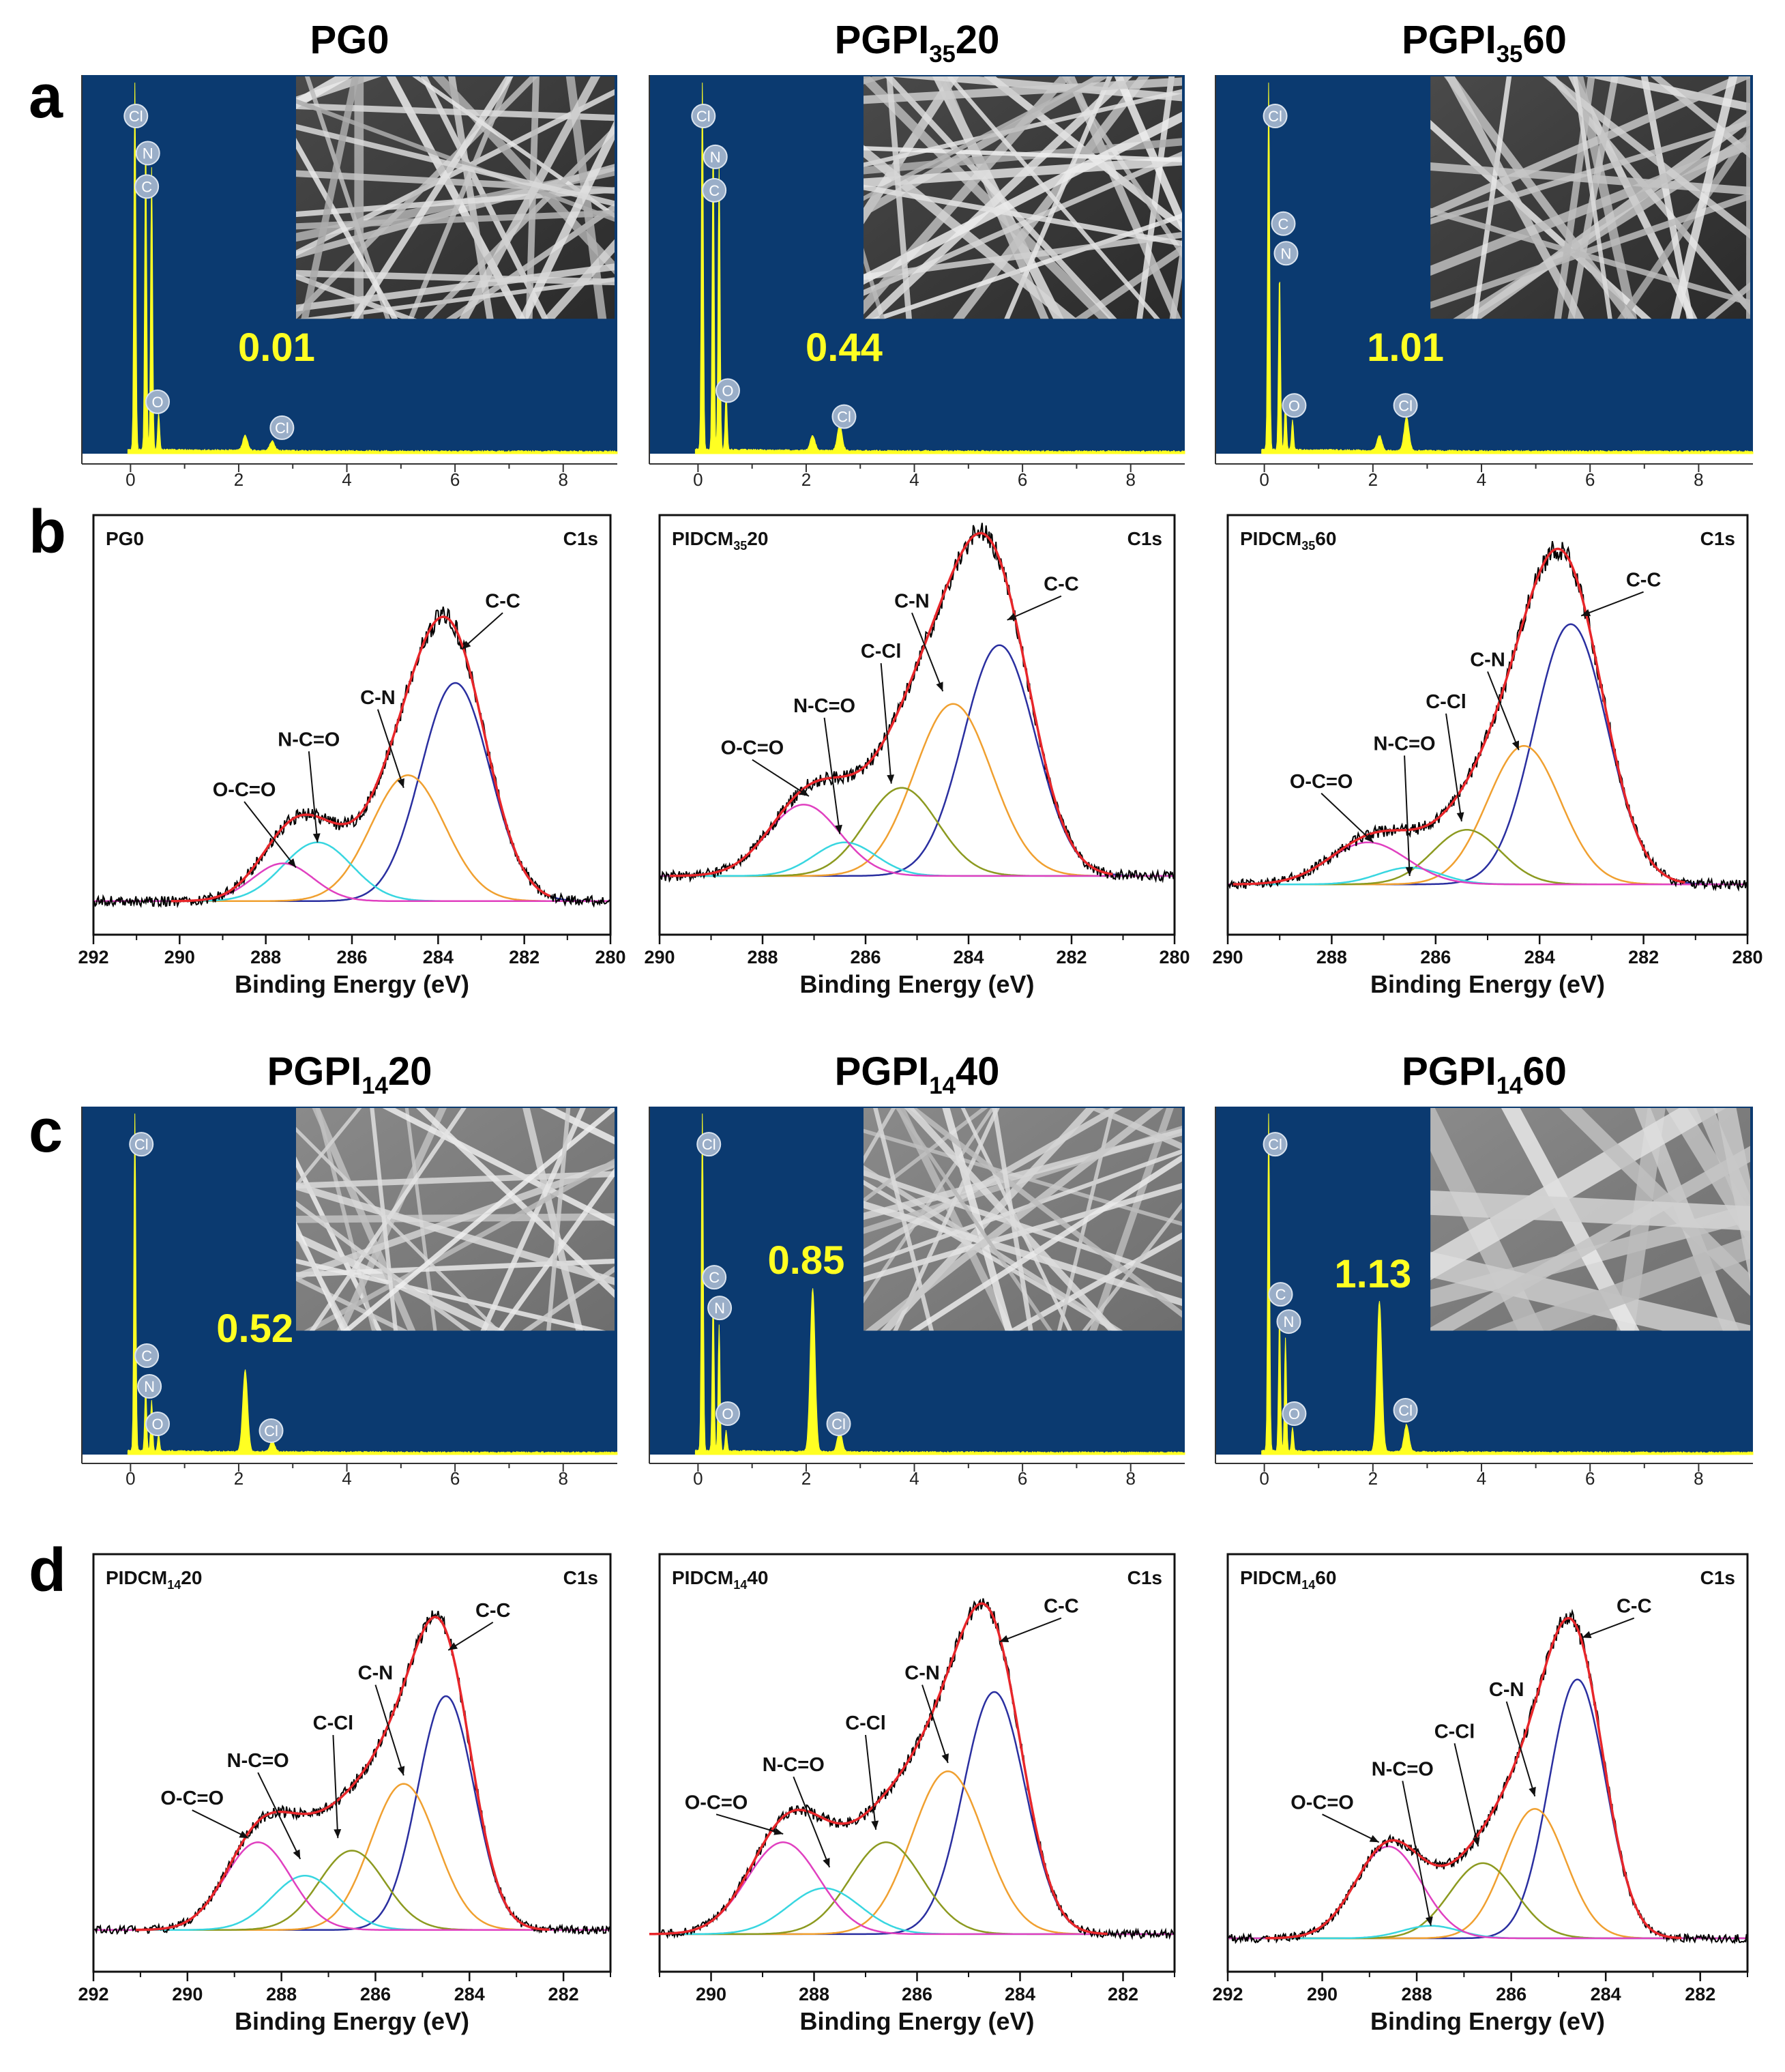 The width and height of the screenshot is (1785, 2072). I want to click on x-tick-label: 292, so click(93, 957).